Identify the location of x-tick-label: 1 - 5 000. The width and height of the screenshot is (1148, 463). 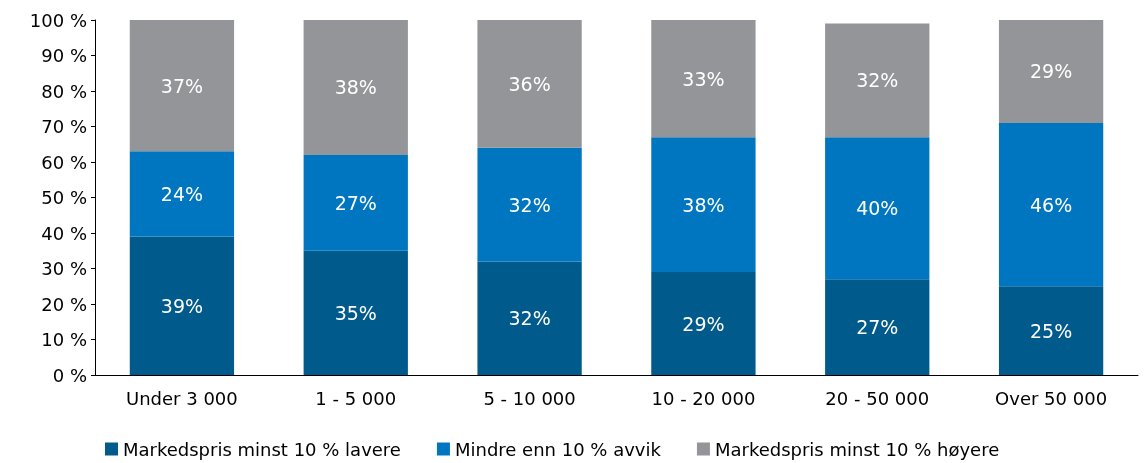
(356, 398).